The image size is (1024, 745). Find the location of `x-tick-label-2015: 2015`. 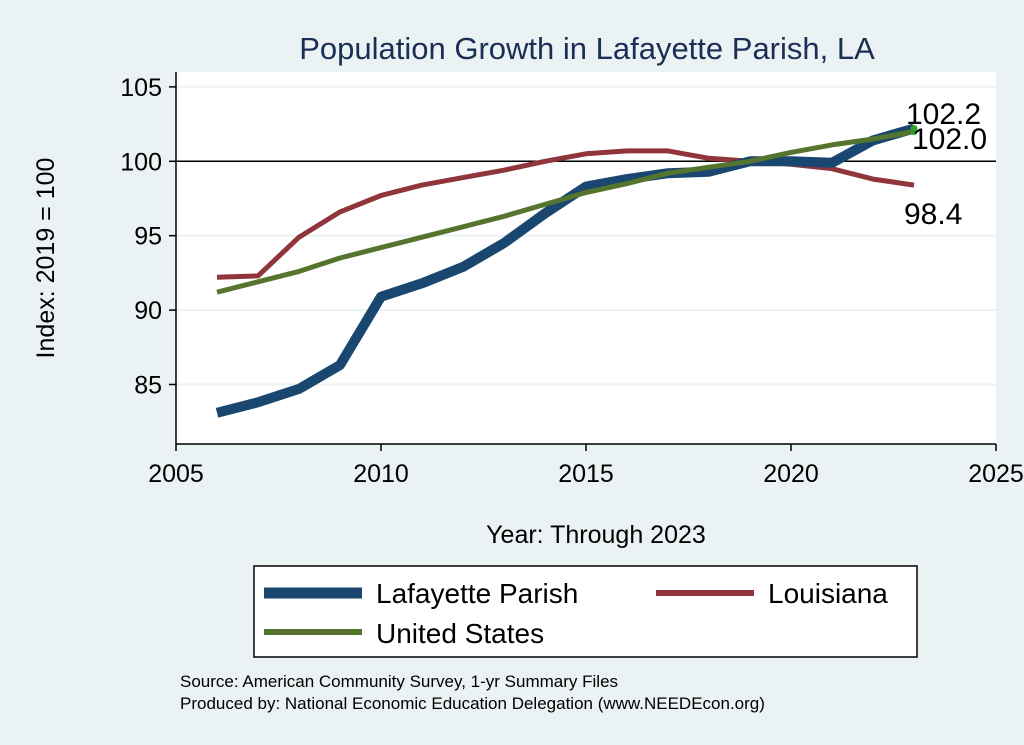

x-tick-label-2015: 2015 is located at coordinates (586, 474).